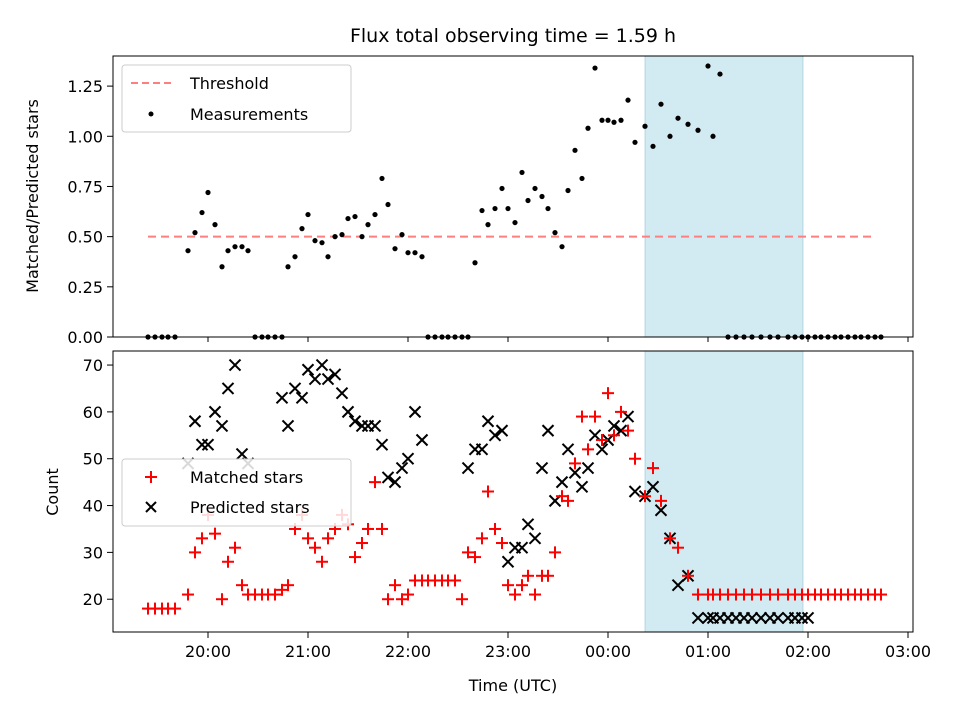 Image resolution: width=960 pixels, height=720 pixels. I want to click on count-legend-box, so click(236, 492).